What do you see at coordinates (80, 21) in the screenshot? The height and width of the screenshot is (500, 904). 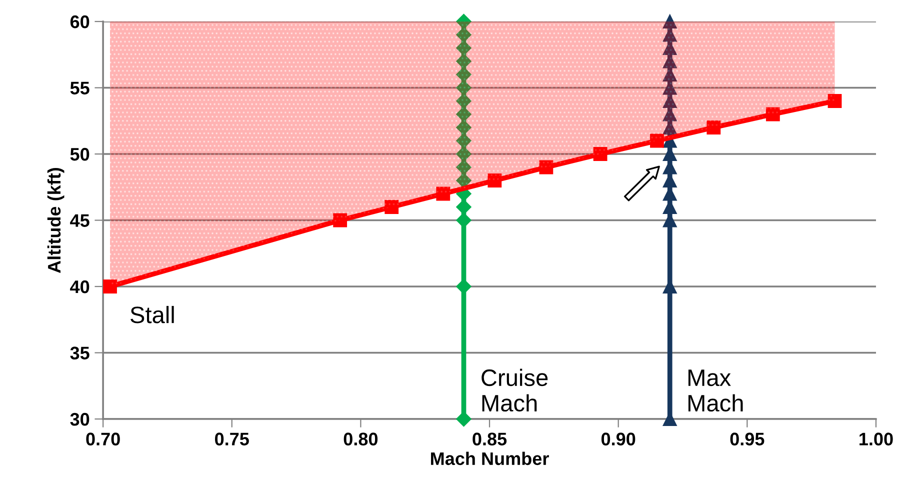 I see `y-tick-label: 60` at bounding box center [80, 21].